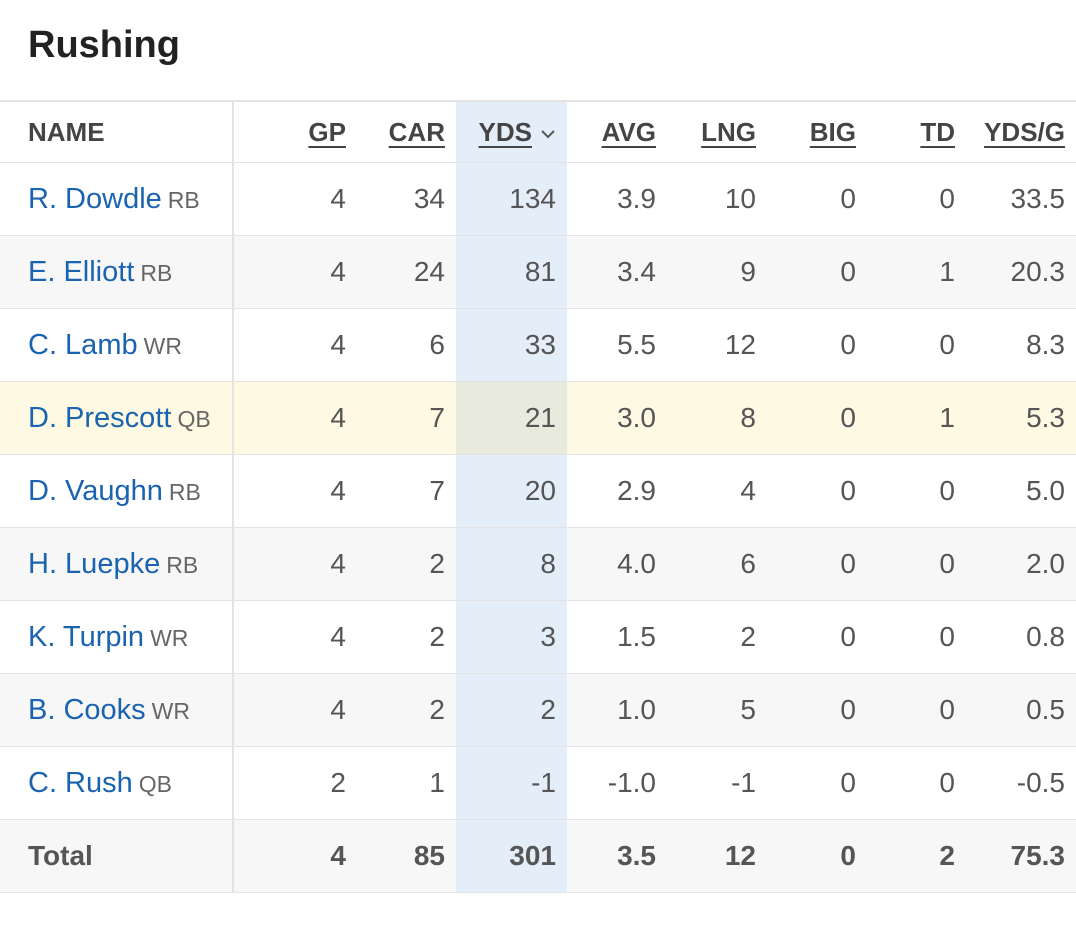  What do you see at coordinates (538, 564) in the screenshot?
I see `player-row: H. Luepke RB 4 2 8 4.0 6 0 0 2.0` at bounding box center [538, 564].